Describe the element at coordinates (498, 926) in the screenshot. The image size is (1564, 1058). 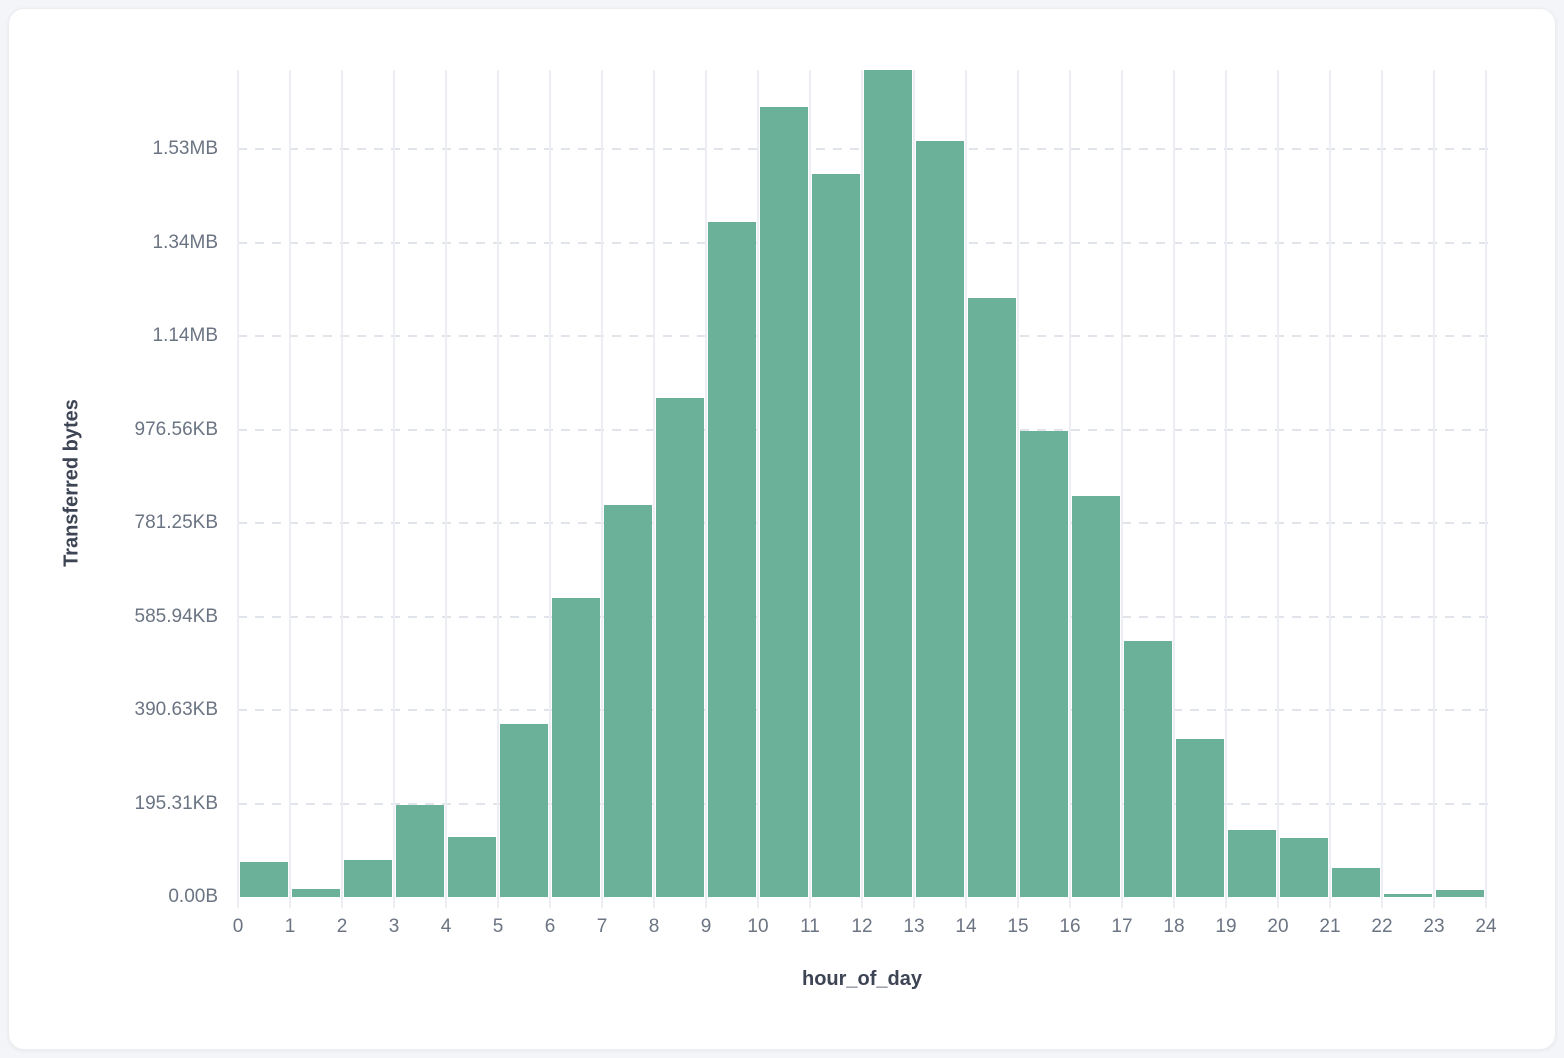
I see `x-tick-label: 5` at that location.